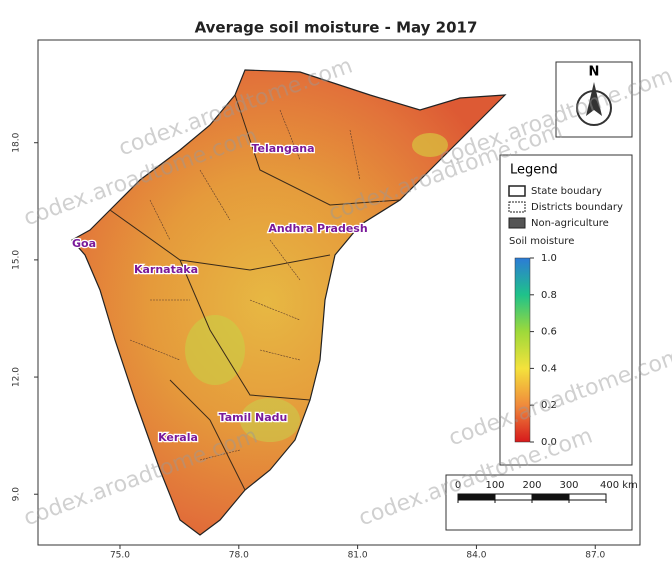 The width and height of the screenshot is (672, 564). What do you see at coordinates (458, 485) in the screenshot?
I see `scale-label: 0` at bounding box center [458, 485].